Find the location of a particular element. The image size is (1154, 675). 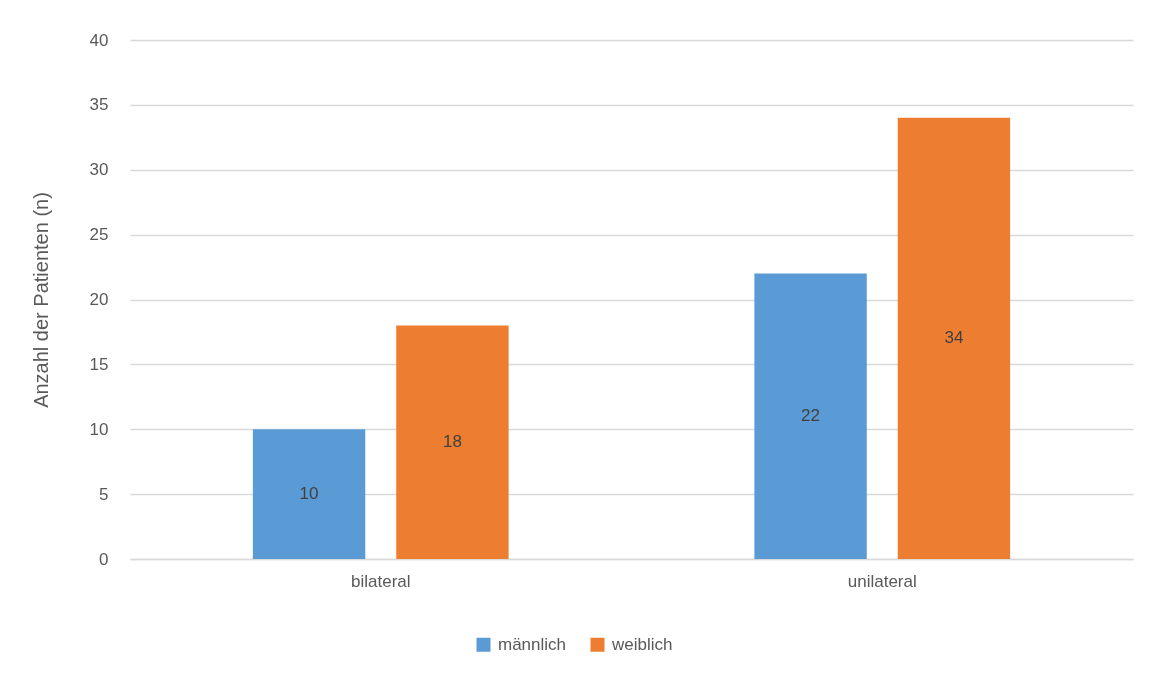

y-tick-label: 25 is located at coordinates (99, 235).